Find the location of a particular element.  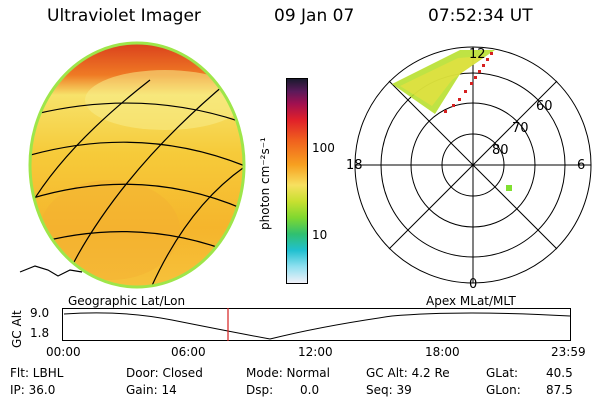

lat-label-80: 80 is located at coordinates (500, 150).